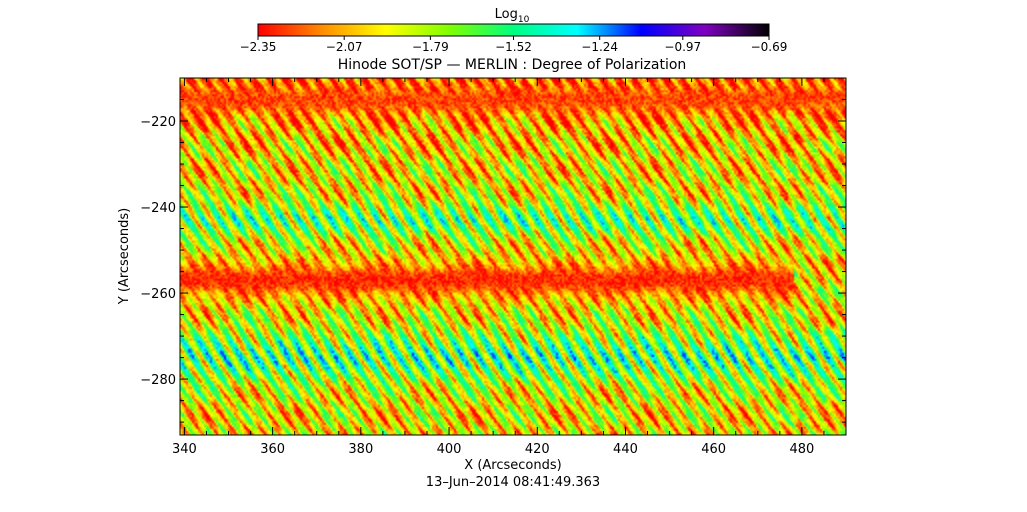  Describe the element at coordinates (124, 256) in the screenshot. I see `y-axis-label: Y (Arcseconds)` at that location.